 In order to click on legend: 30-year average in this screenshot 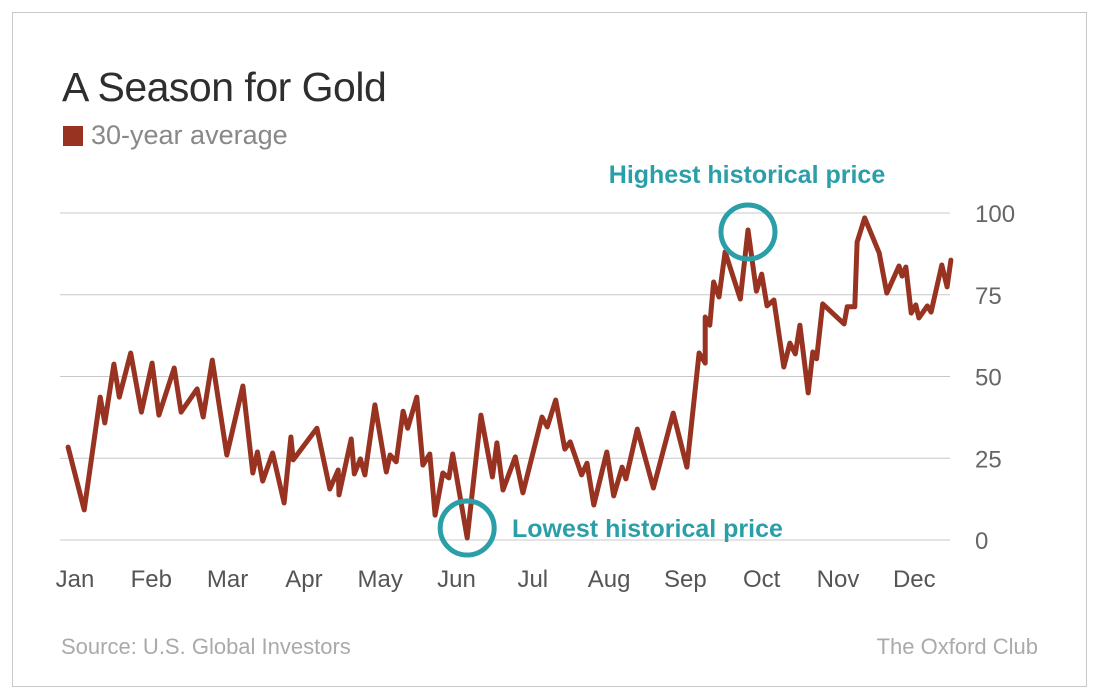, I will do `click(175, 135)`.